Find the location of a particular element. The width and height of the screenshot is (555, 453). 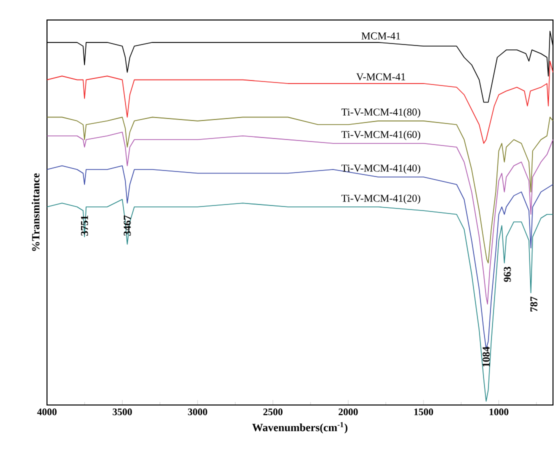

x-tick-label: 2000 is located at coordinates (348, 412).